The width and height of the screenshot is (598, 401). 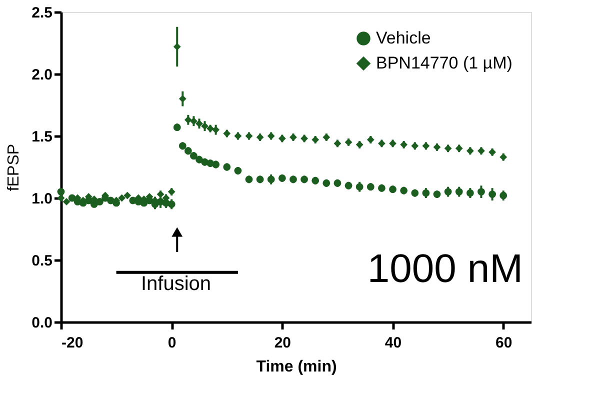 What do you see at coordinates (283, 343) in the screenshot?
I see `x-tick-label: 20` at bounding box center [283, 343].